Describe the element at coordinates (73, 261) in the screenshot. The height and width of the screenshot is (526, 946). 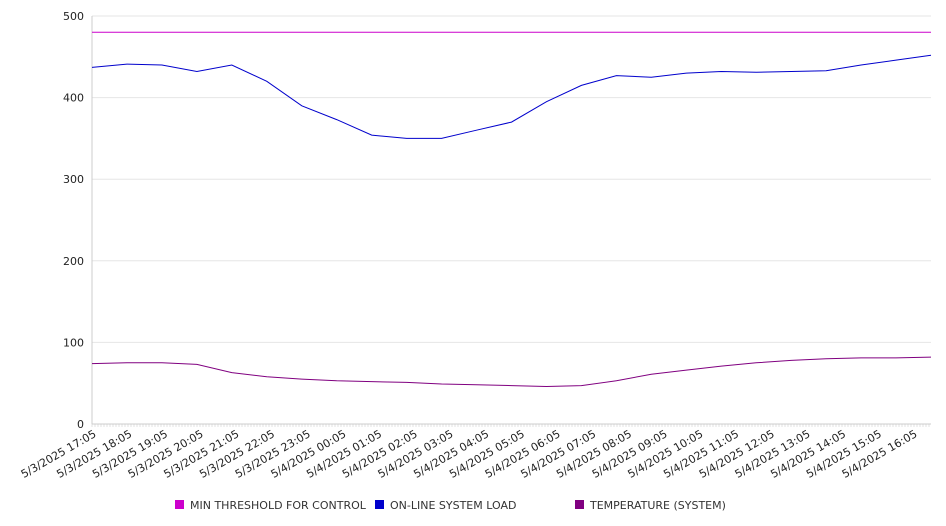
I see `y-tick-label: 200` at that location.